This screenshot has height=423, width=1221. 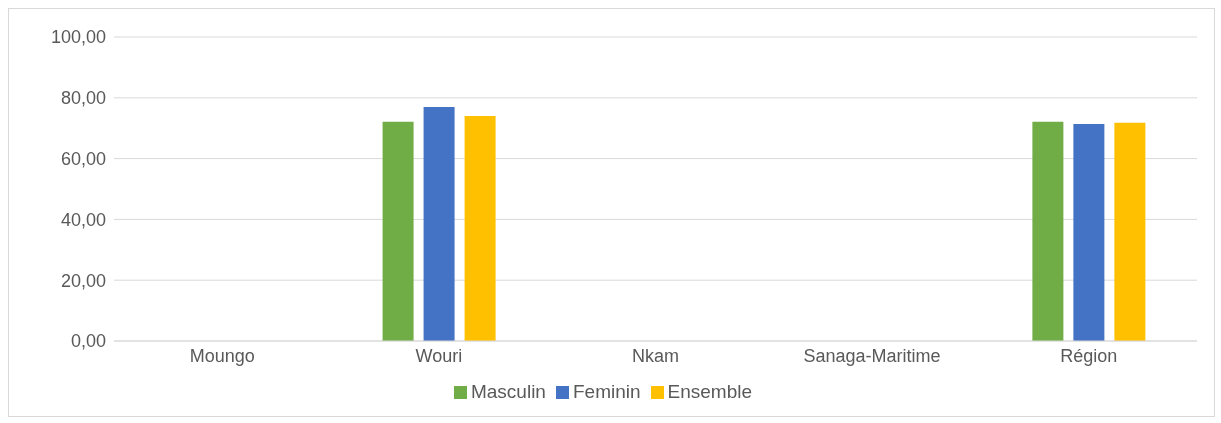 I want to click on legend-label: Ensemble, so click(x=710, y=391).